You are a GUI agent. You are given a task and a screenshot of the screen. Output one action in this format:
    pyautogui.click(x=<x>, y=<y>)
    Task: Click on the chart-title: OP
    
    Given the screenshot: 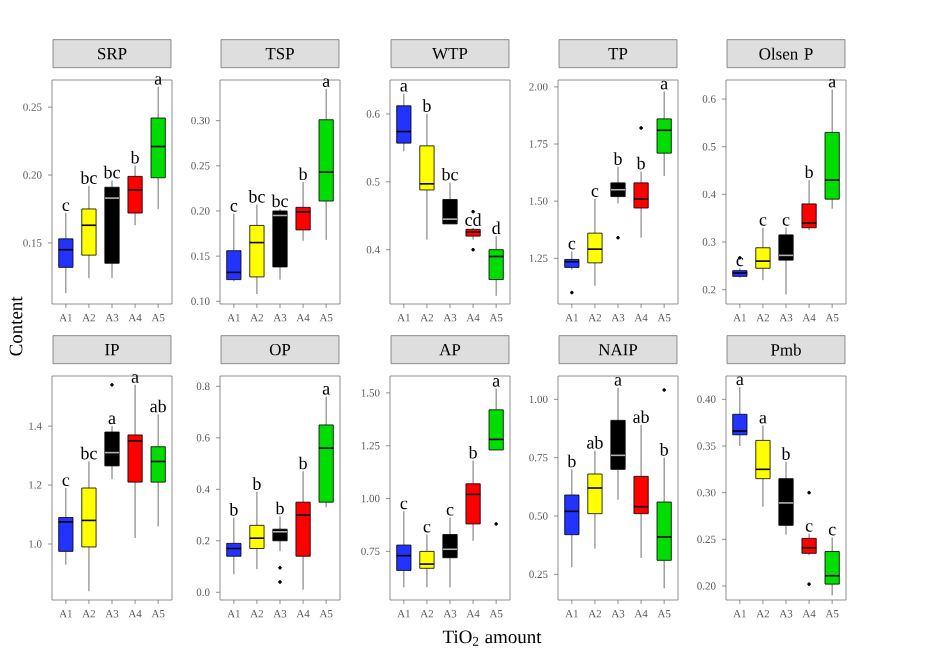 What is the action you would take?
    pyautogui.click(x=280, y=349)
    